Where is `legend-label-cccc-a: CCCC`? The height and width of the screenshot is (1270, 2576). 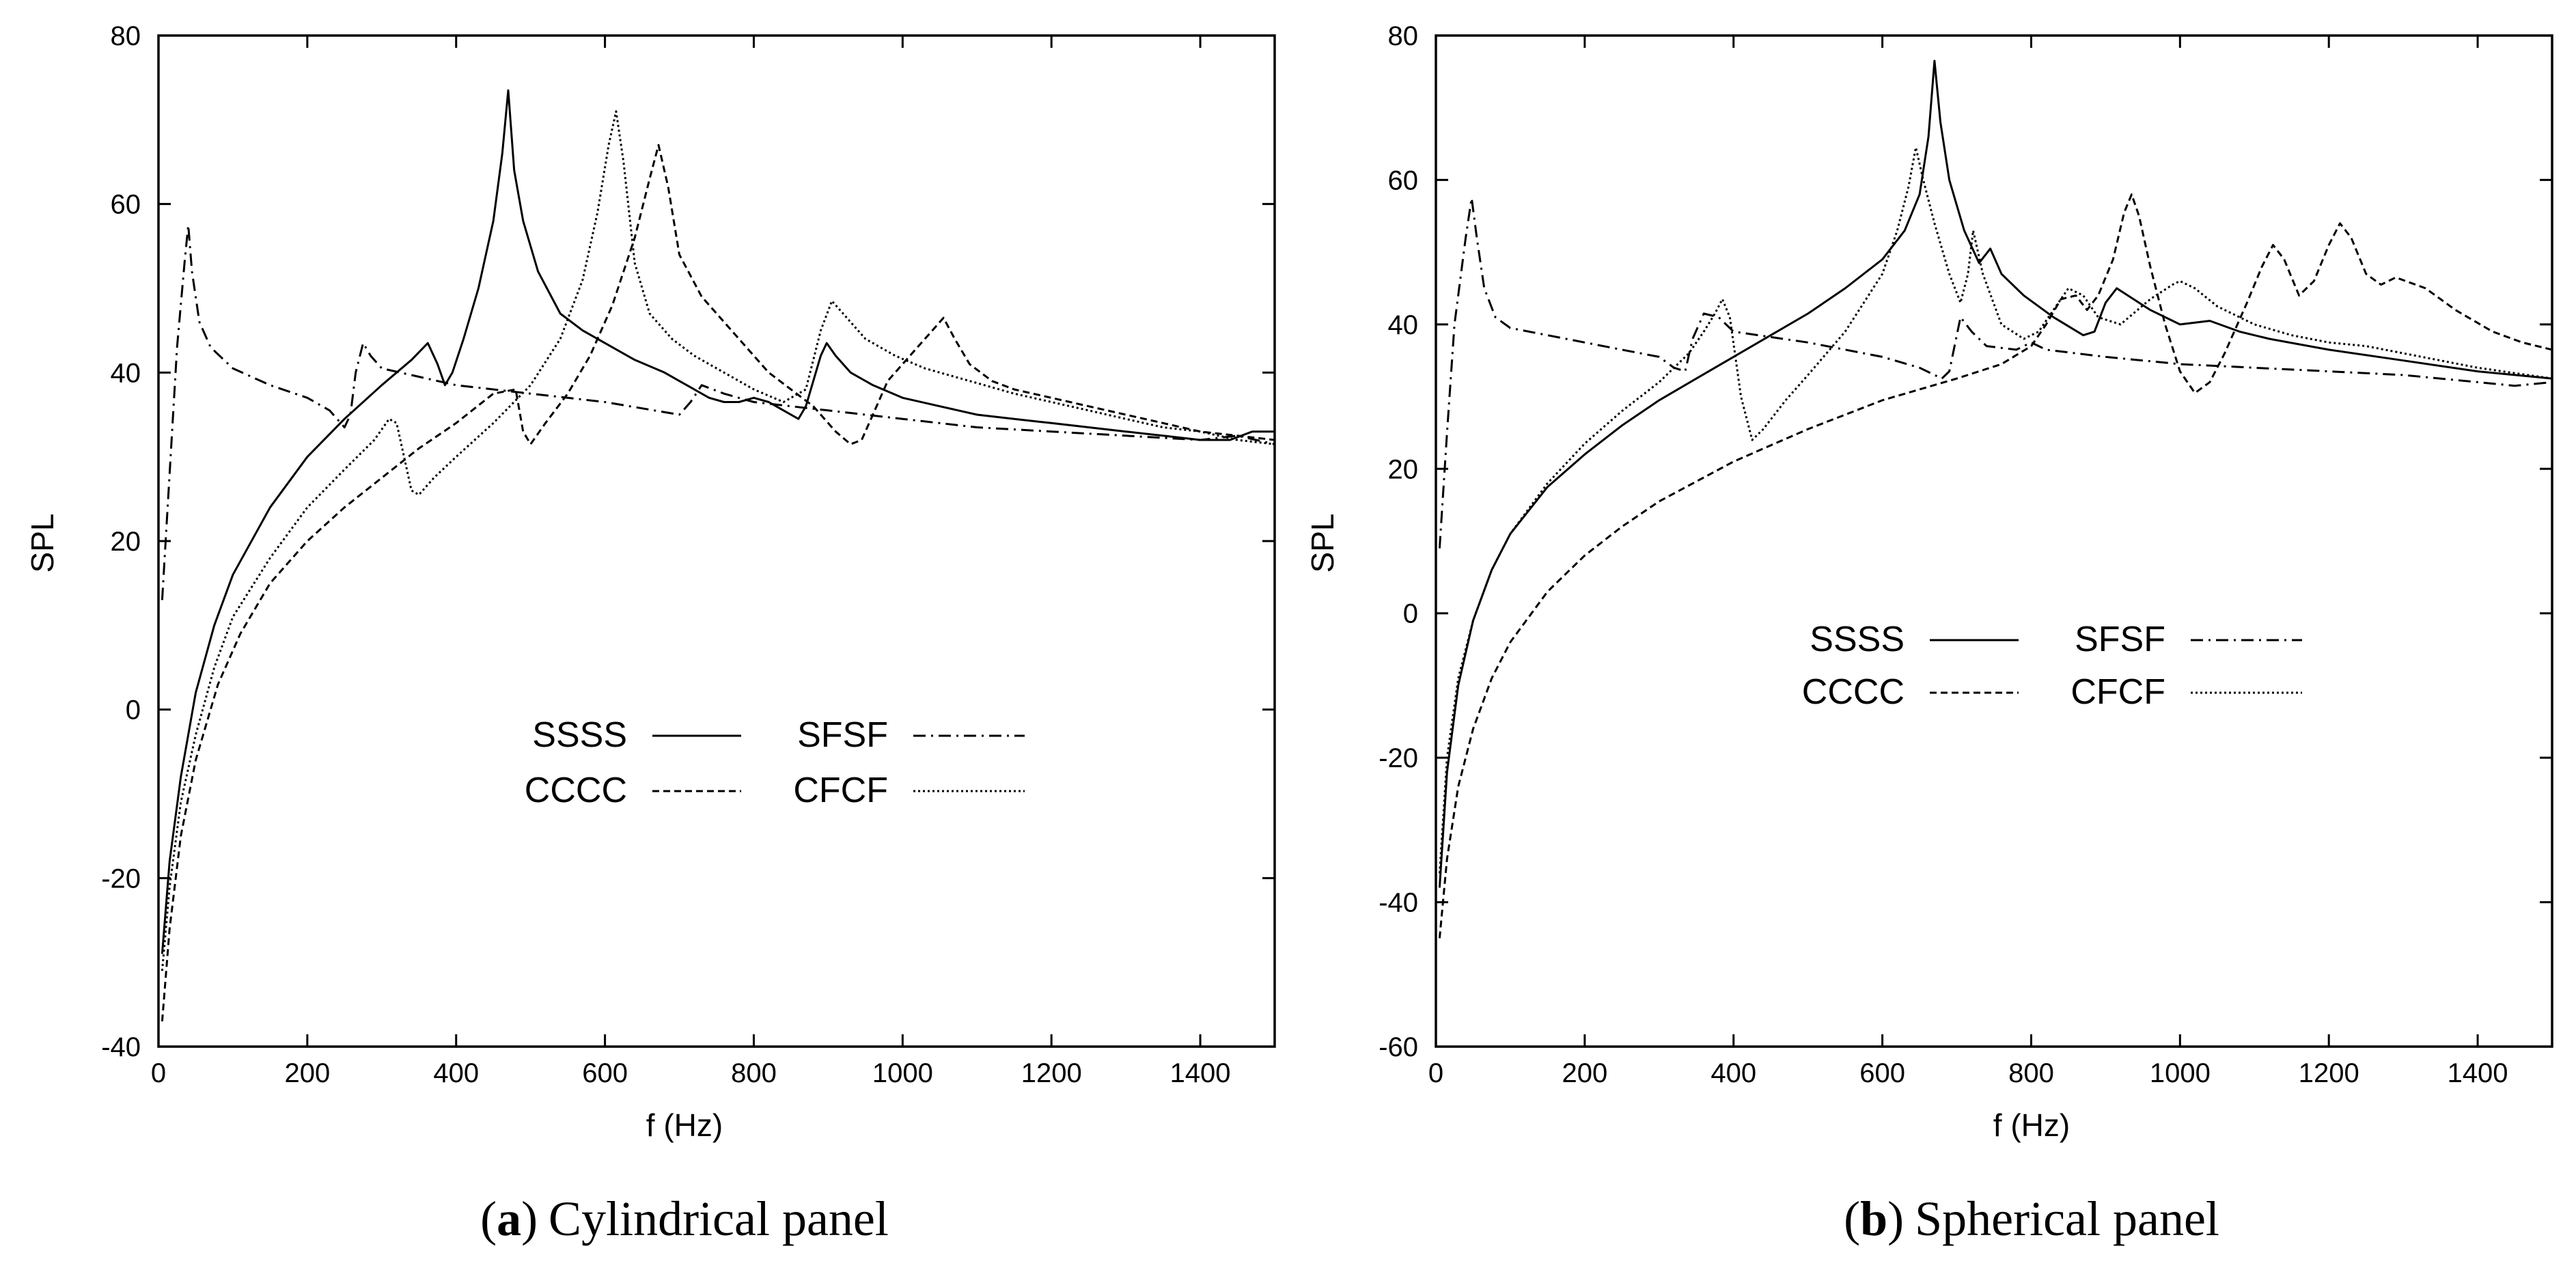 legend-label-cccc-a: CCCC is located at coordinates (576, 790).